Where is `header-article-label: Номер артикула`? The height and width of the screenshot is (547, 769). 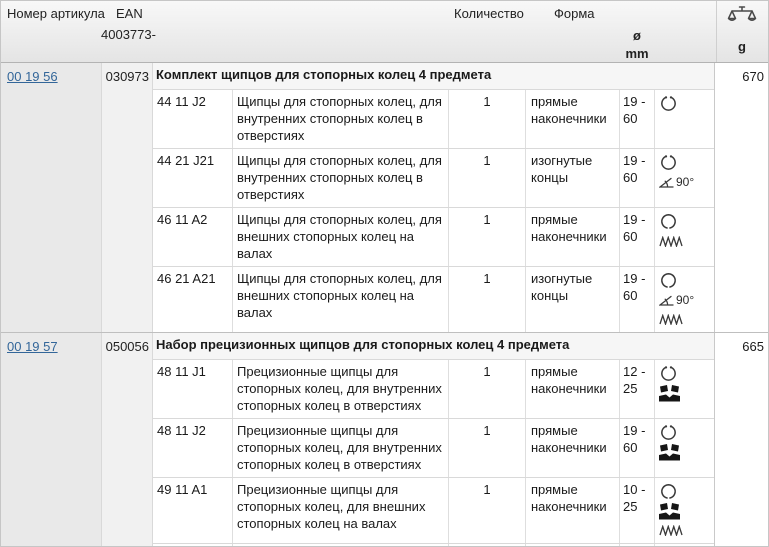 header-article-label: Номер артикула is located at coordinates (56, 13).